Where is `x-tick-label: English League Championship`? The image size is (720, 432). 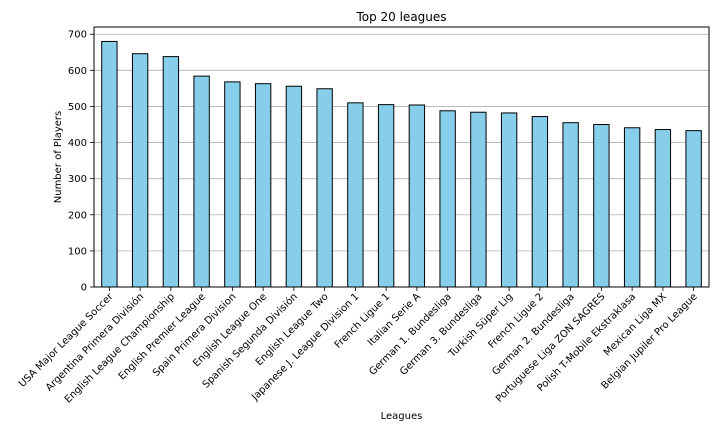 x-tick-label: English League Championship is located at coordinates (120, 348).